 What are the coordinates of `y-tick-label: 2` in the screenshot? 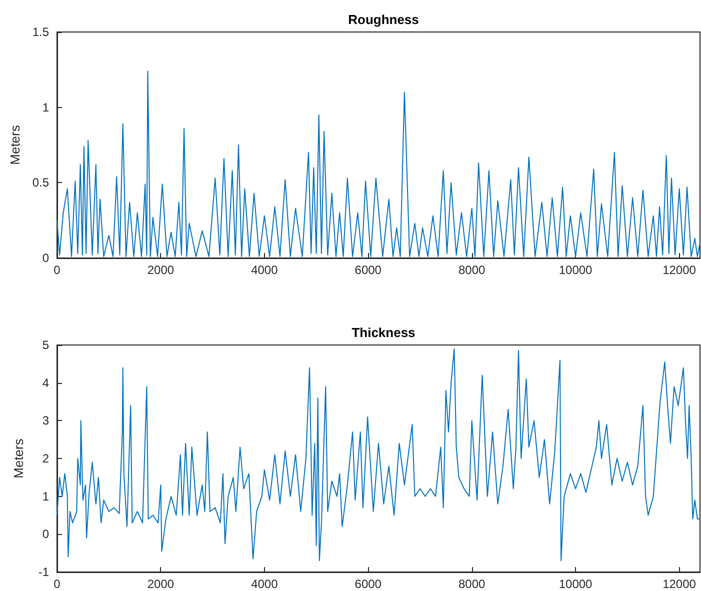 It's located at (46, 459).